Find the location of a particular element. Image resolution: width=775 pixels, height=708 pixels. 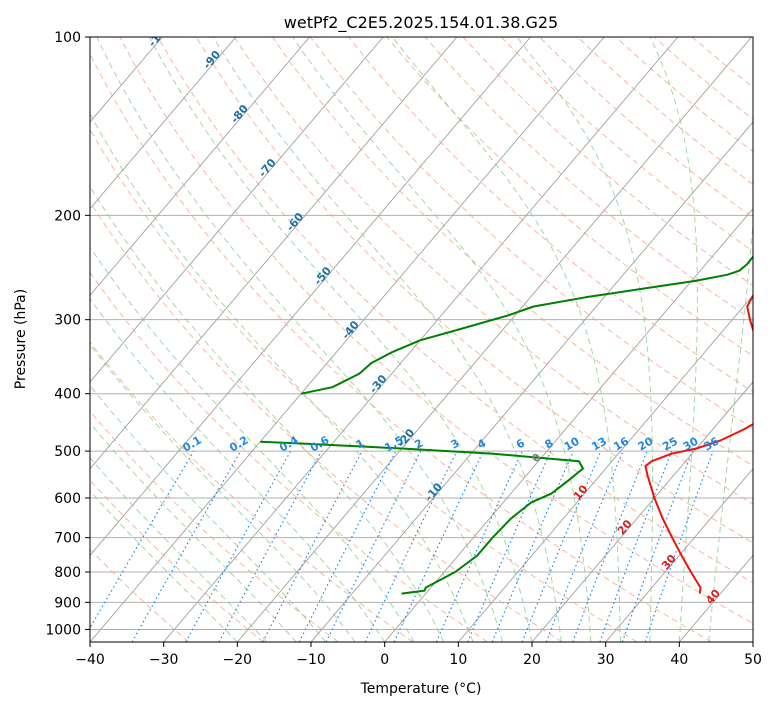

y-tick-label: 400 is located at coordinates (67, 395).